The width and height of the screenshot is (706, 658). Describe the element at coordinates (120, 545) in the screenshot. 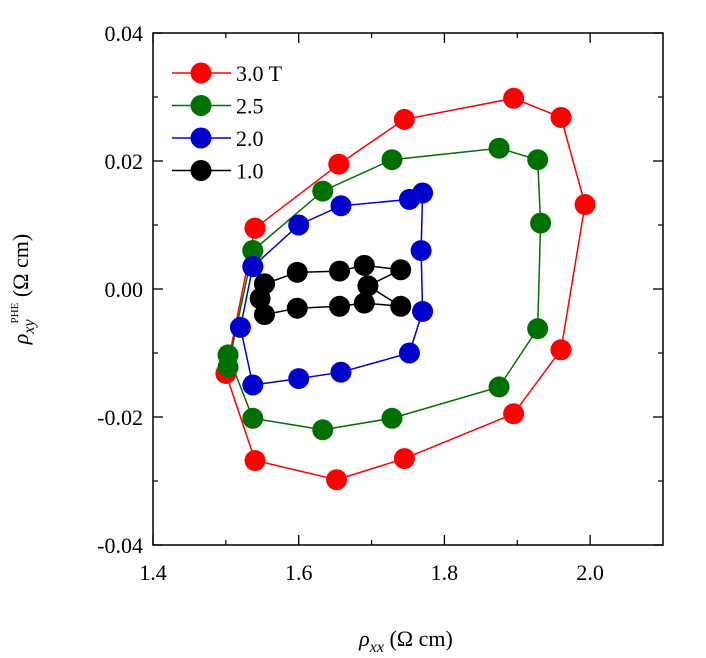

I see `y-tick-label: -0.04` at that location.